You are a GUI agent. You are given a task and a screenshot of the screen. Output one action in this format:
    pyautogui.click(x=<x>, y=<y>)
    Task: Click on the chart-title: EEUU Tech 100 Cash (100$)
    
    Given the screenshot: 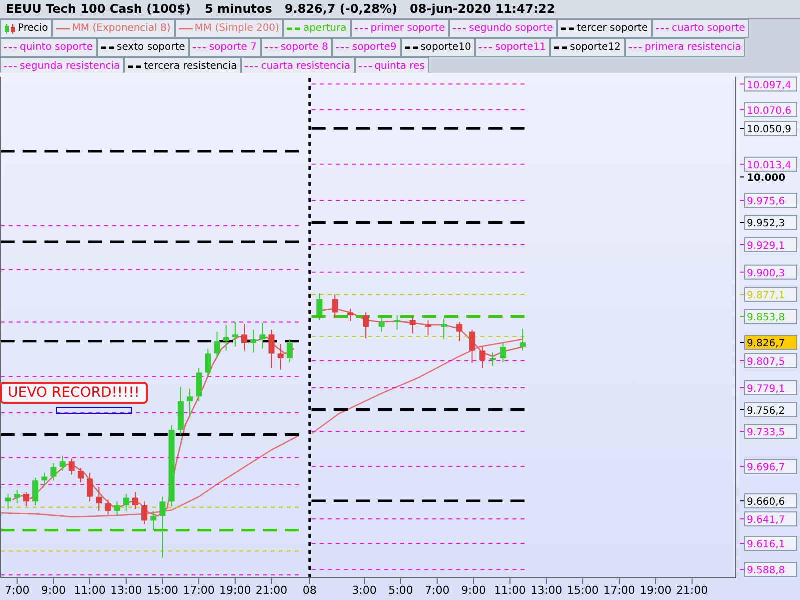 What is the action you would take?
    pyautogui.click(x=98, y=9)
    